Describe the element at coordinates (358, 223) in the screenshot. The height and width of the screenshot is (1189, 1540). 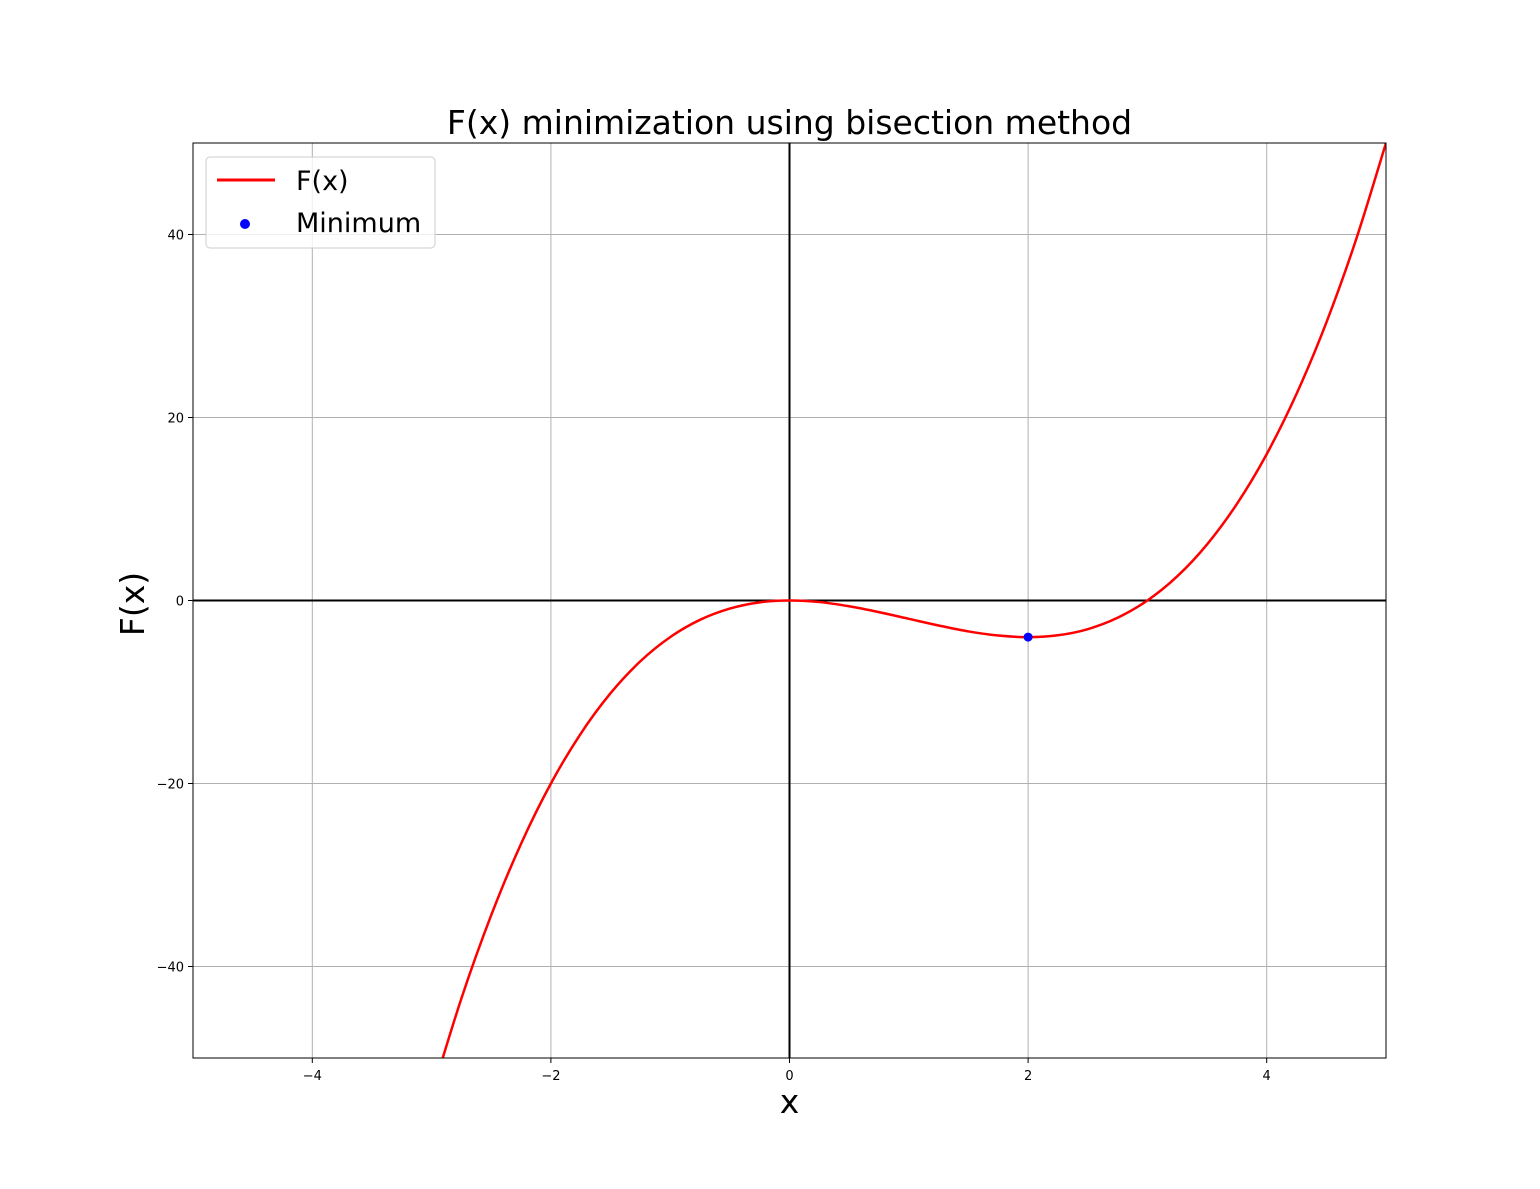
I see `legend-label-minimum: Minimum` at that location.